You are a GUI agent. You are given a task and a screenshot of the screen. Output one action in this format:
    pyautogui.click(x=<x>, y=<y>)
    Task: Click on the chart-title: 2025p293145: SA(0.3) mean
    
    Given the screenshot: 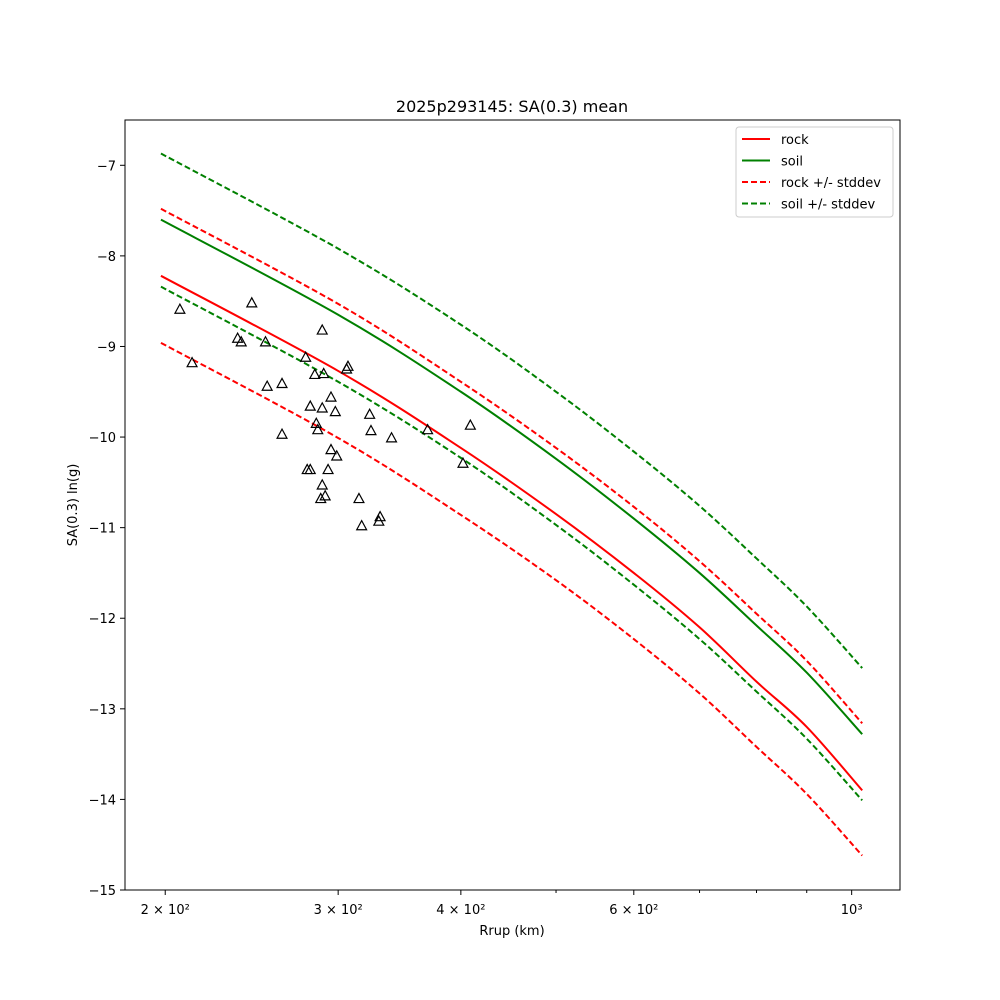 What is the action you would take?
    pyautogui.click(x=512, y=106)
    